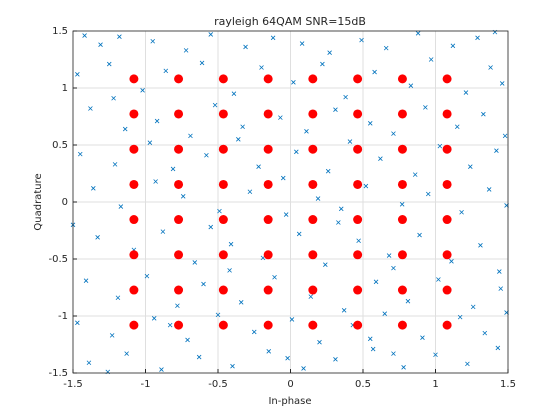 The height and width of the screenshot is (420, 560). Describe the element at coordinates (58, 259) in the screenshot. I see `y-tick-label: -0.5` at that location.